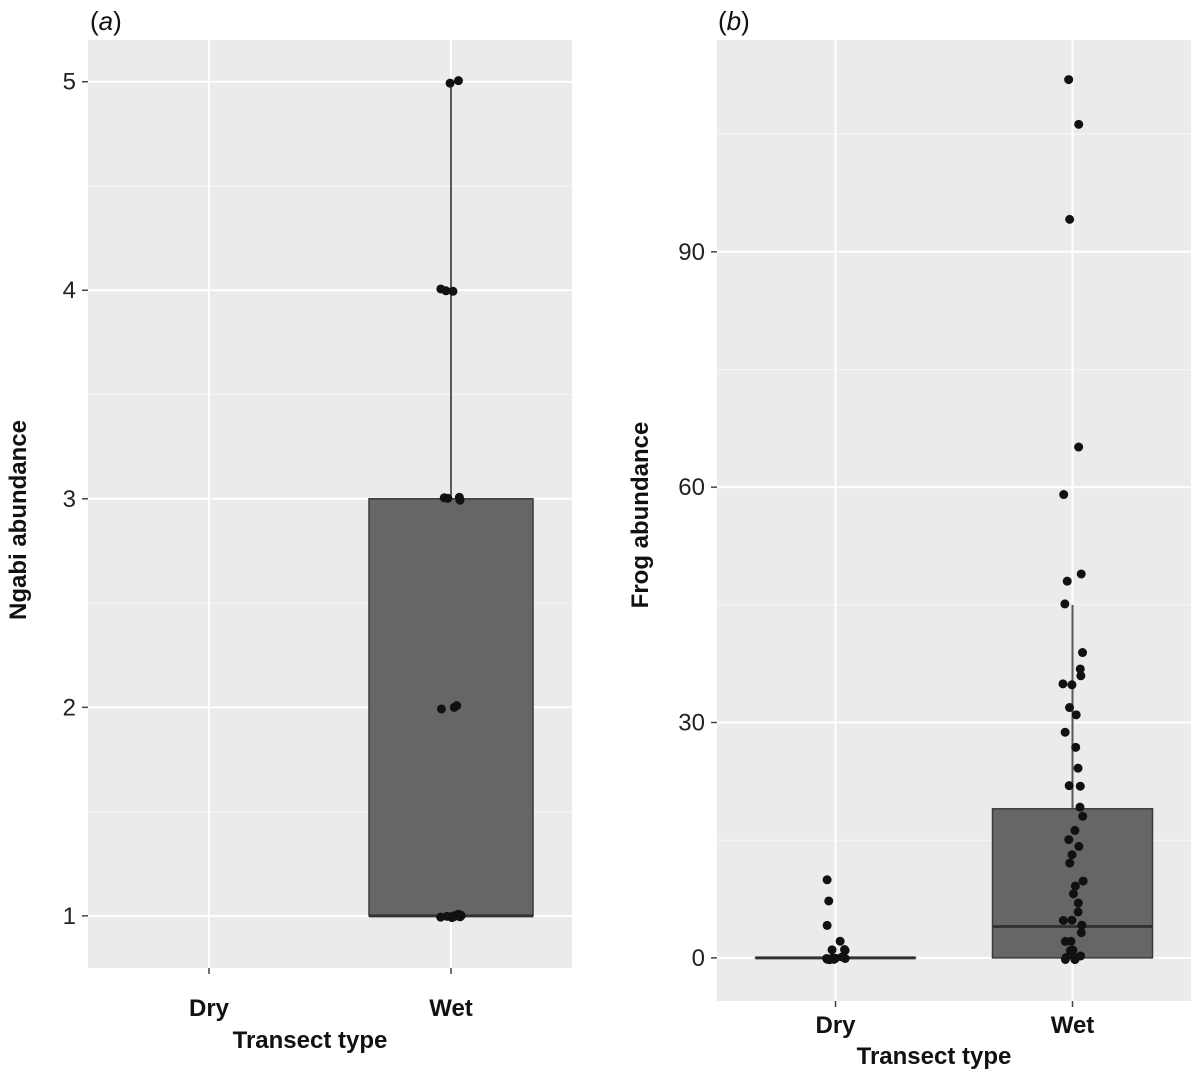 The width and height of the screenshot is (1199, 1079). I want to click on y-axis-title: Ngabi abundance, so click(18, 520).